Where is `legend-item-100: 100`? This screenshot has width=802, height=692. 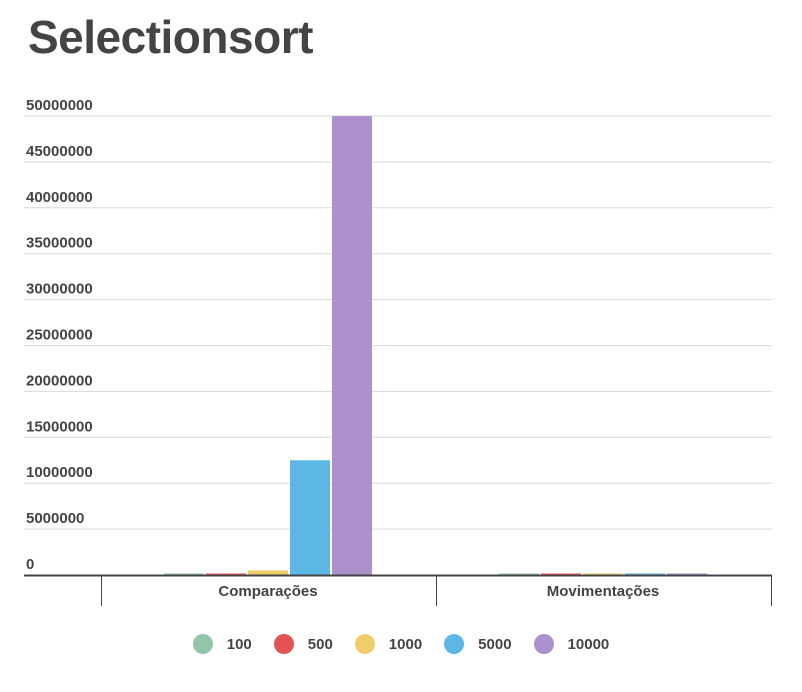
legend-item-100: 100 is located at coordinates (222, 644).